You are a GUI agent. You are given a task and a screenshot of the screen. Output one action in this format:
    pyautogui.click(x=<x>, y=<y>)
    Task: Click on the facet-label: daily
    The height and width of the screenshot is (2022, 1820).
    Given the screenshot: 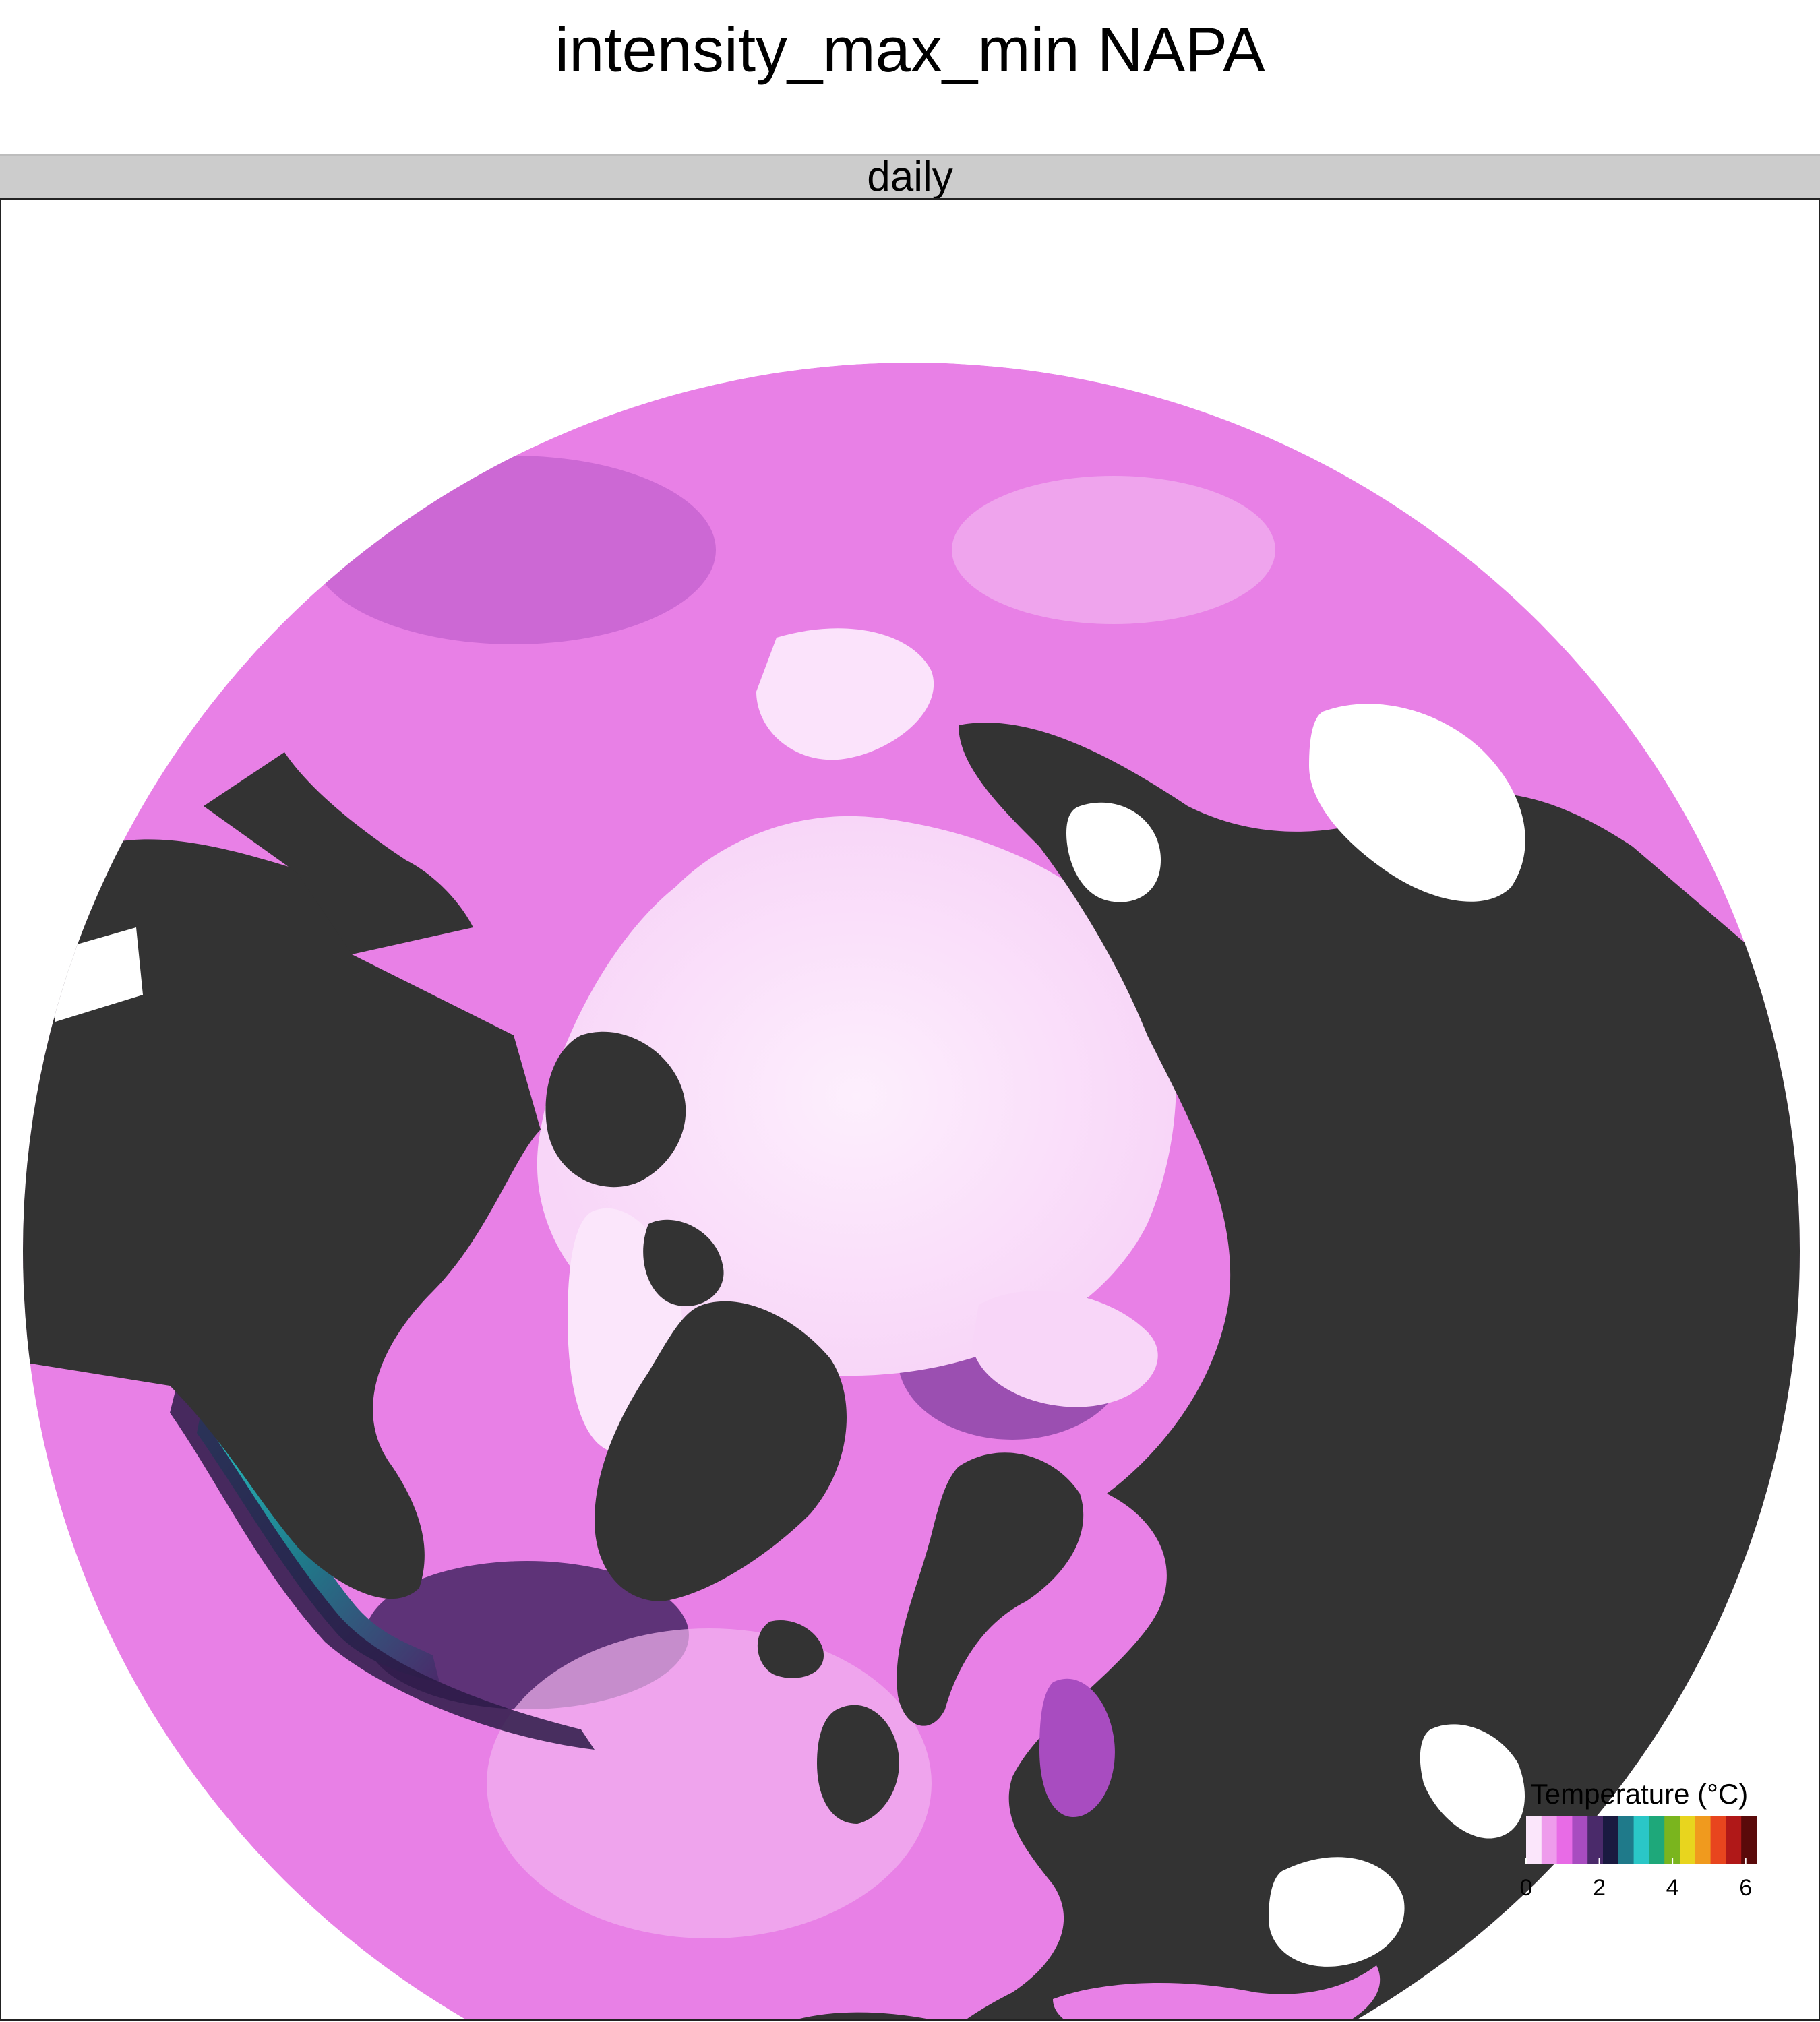 What is the action you would take?
    pyautogui.click(x=910, y=177)
    